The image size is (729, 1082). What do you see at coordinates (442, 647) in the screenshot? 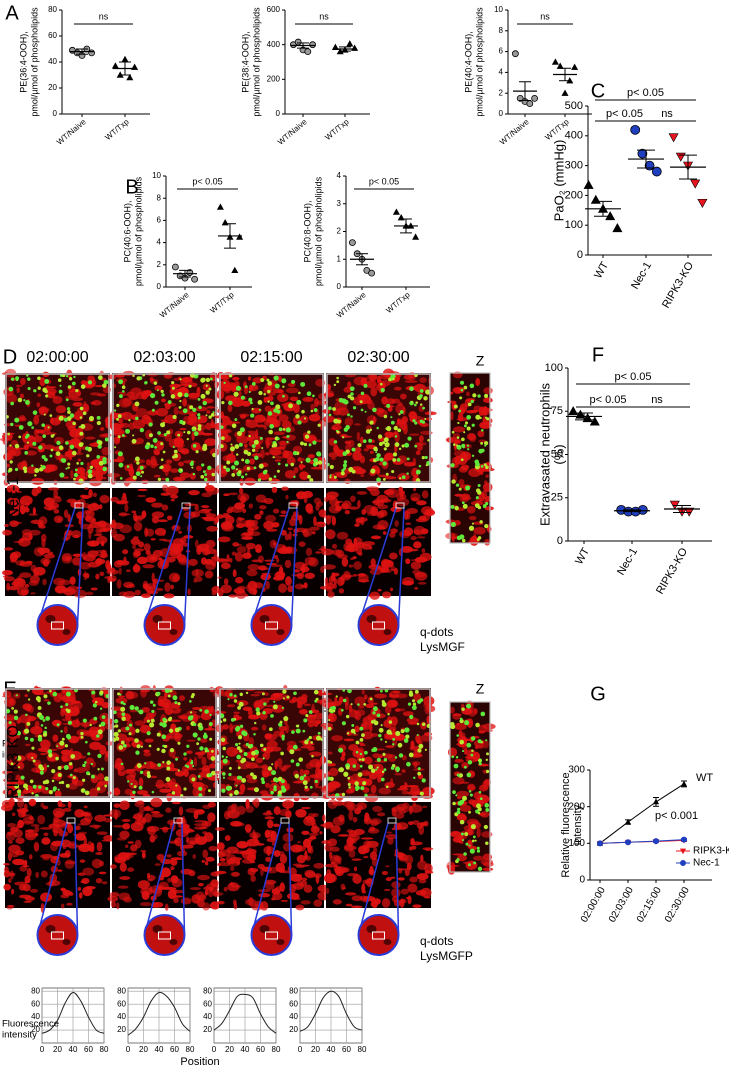
I see `legend-label: LysMGF` at bounding box center [442, 647].